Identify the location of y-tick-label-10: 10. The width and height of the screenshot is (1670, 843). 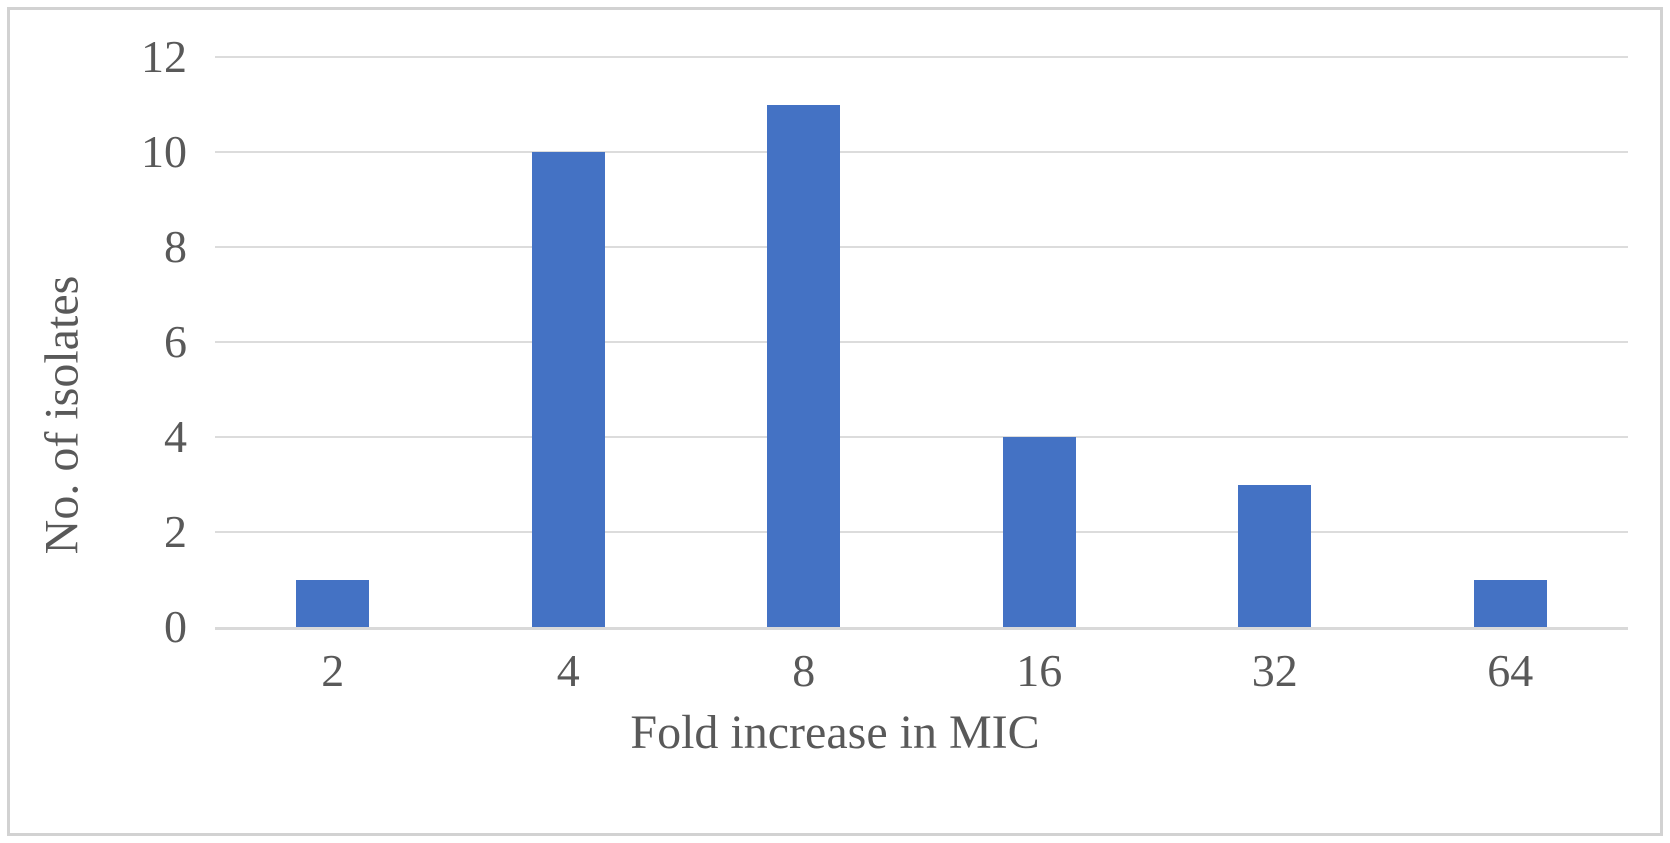
(164, 151).